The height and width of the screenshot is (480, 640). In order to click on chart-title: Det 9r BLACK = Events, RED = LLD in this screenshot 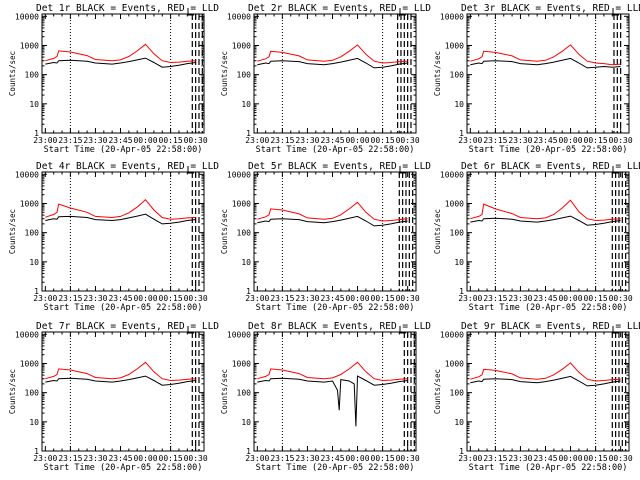, I will do `click(550, 326)`.